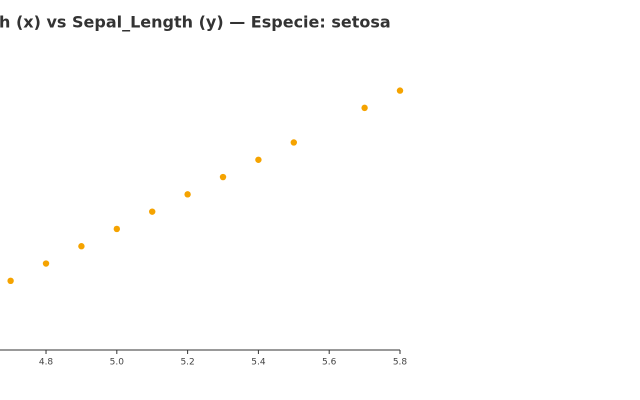 The height and width of the screenshot is (400, 640). Describe the element at coordinates (258, 363) in the screenshot. I see `x-tick-label: 5.4` at that location.